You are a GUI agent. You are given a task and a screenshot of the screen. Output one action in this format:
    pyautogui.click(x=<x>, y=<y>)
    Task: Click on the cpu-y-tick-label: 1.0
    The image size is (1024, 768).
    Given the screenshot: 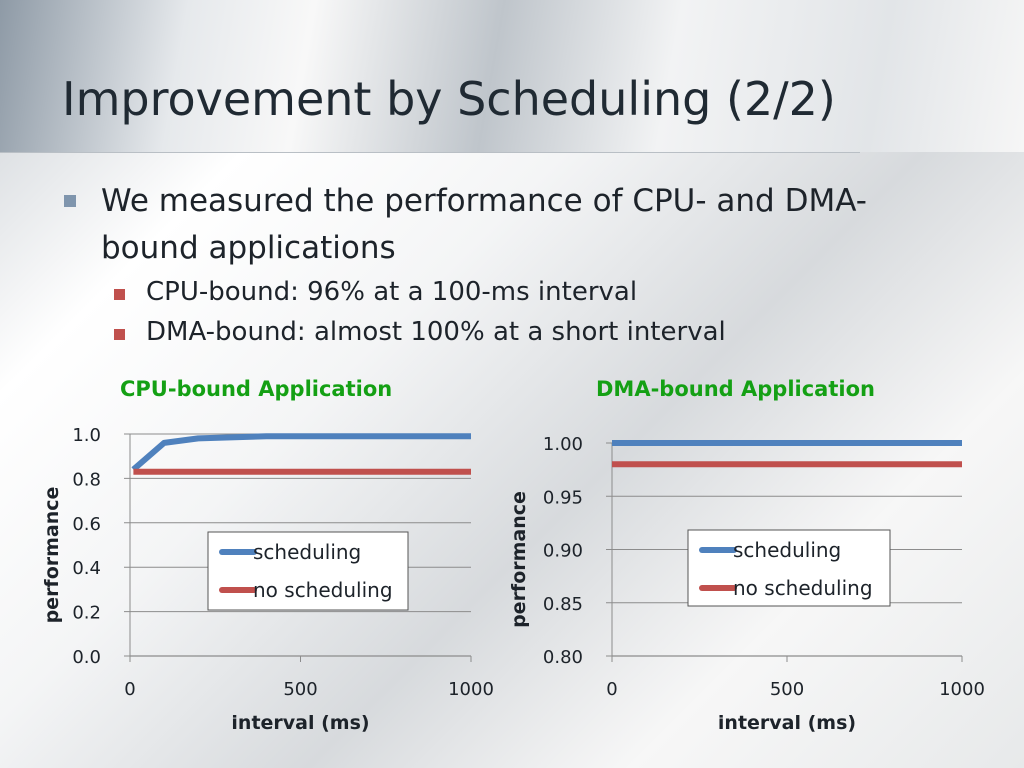 What is the action you would take?
    pyautogui.click(x=86, y=435)
    